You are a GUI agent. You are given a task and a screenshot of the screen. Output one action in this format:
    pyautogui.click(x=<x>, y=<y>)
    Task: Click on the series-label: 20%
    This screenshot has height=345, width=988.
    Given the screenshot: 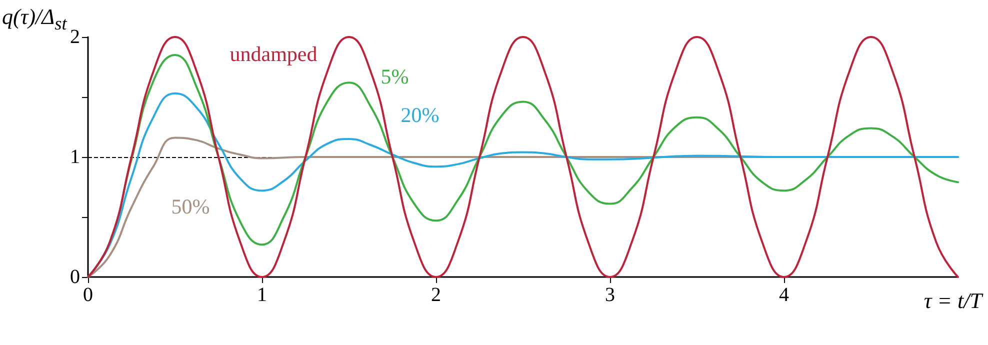 What is the action you would take?
    pyautogui.click(x=420, y=115)
    